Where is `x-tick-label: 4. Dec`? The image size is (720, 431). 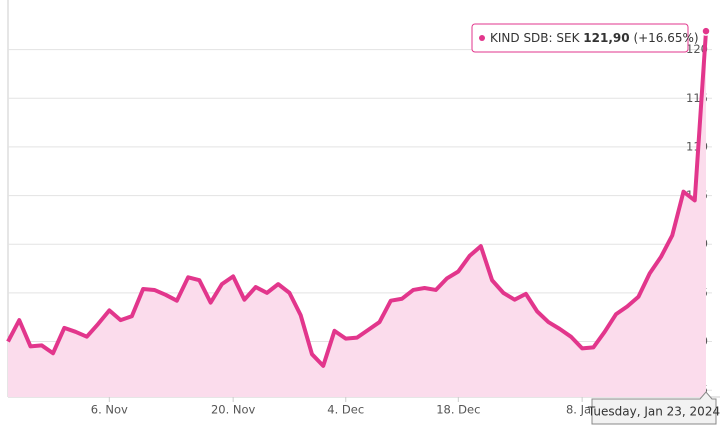 x-tick-label: 4. Dec is located at coordinates (345, 410).